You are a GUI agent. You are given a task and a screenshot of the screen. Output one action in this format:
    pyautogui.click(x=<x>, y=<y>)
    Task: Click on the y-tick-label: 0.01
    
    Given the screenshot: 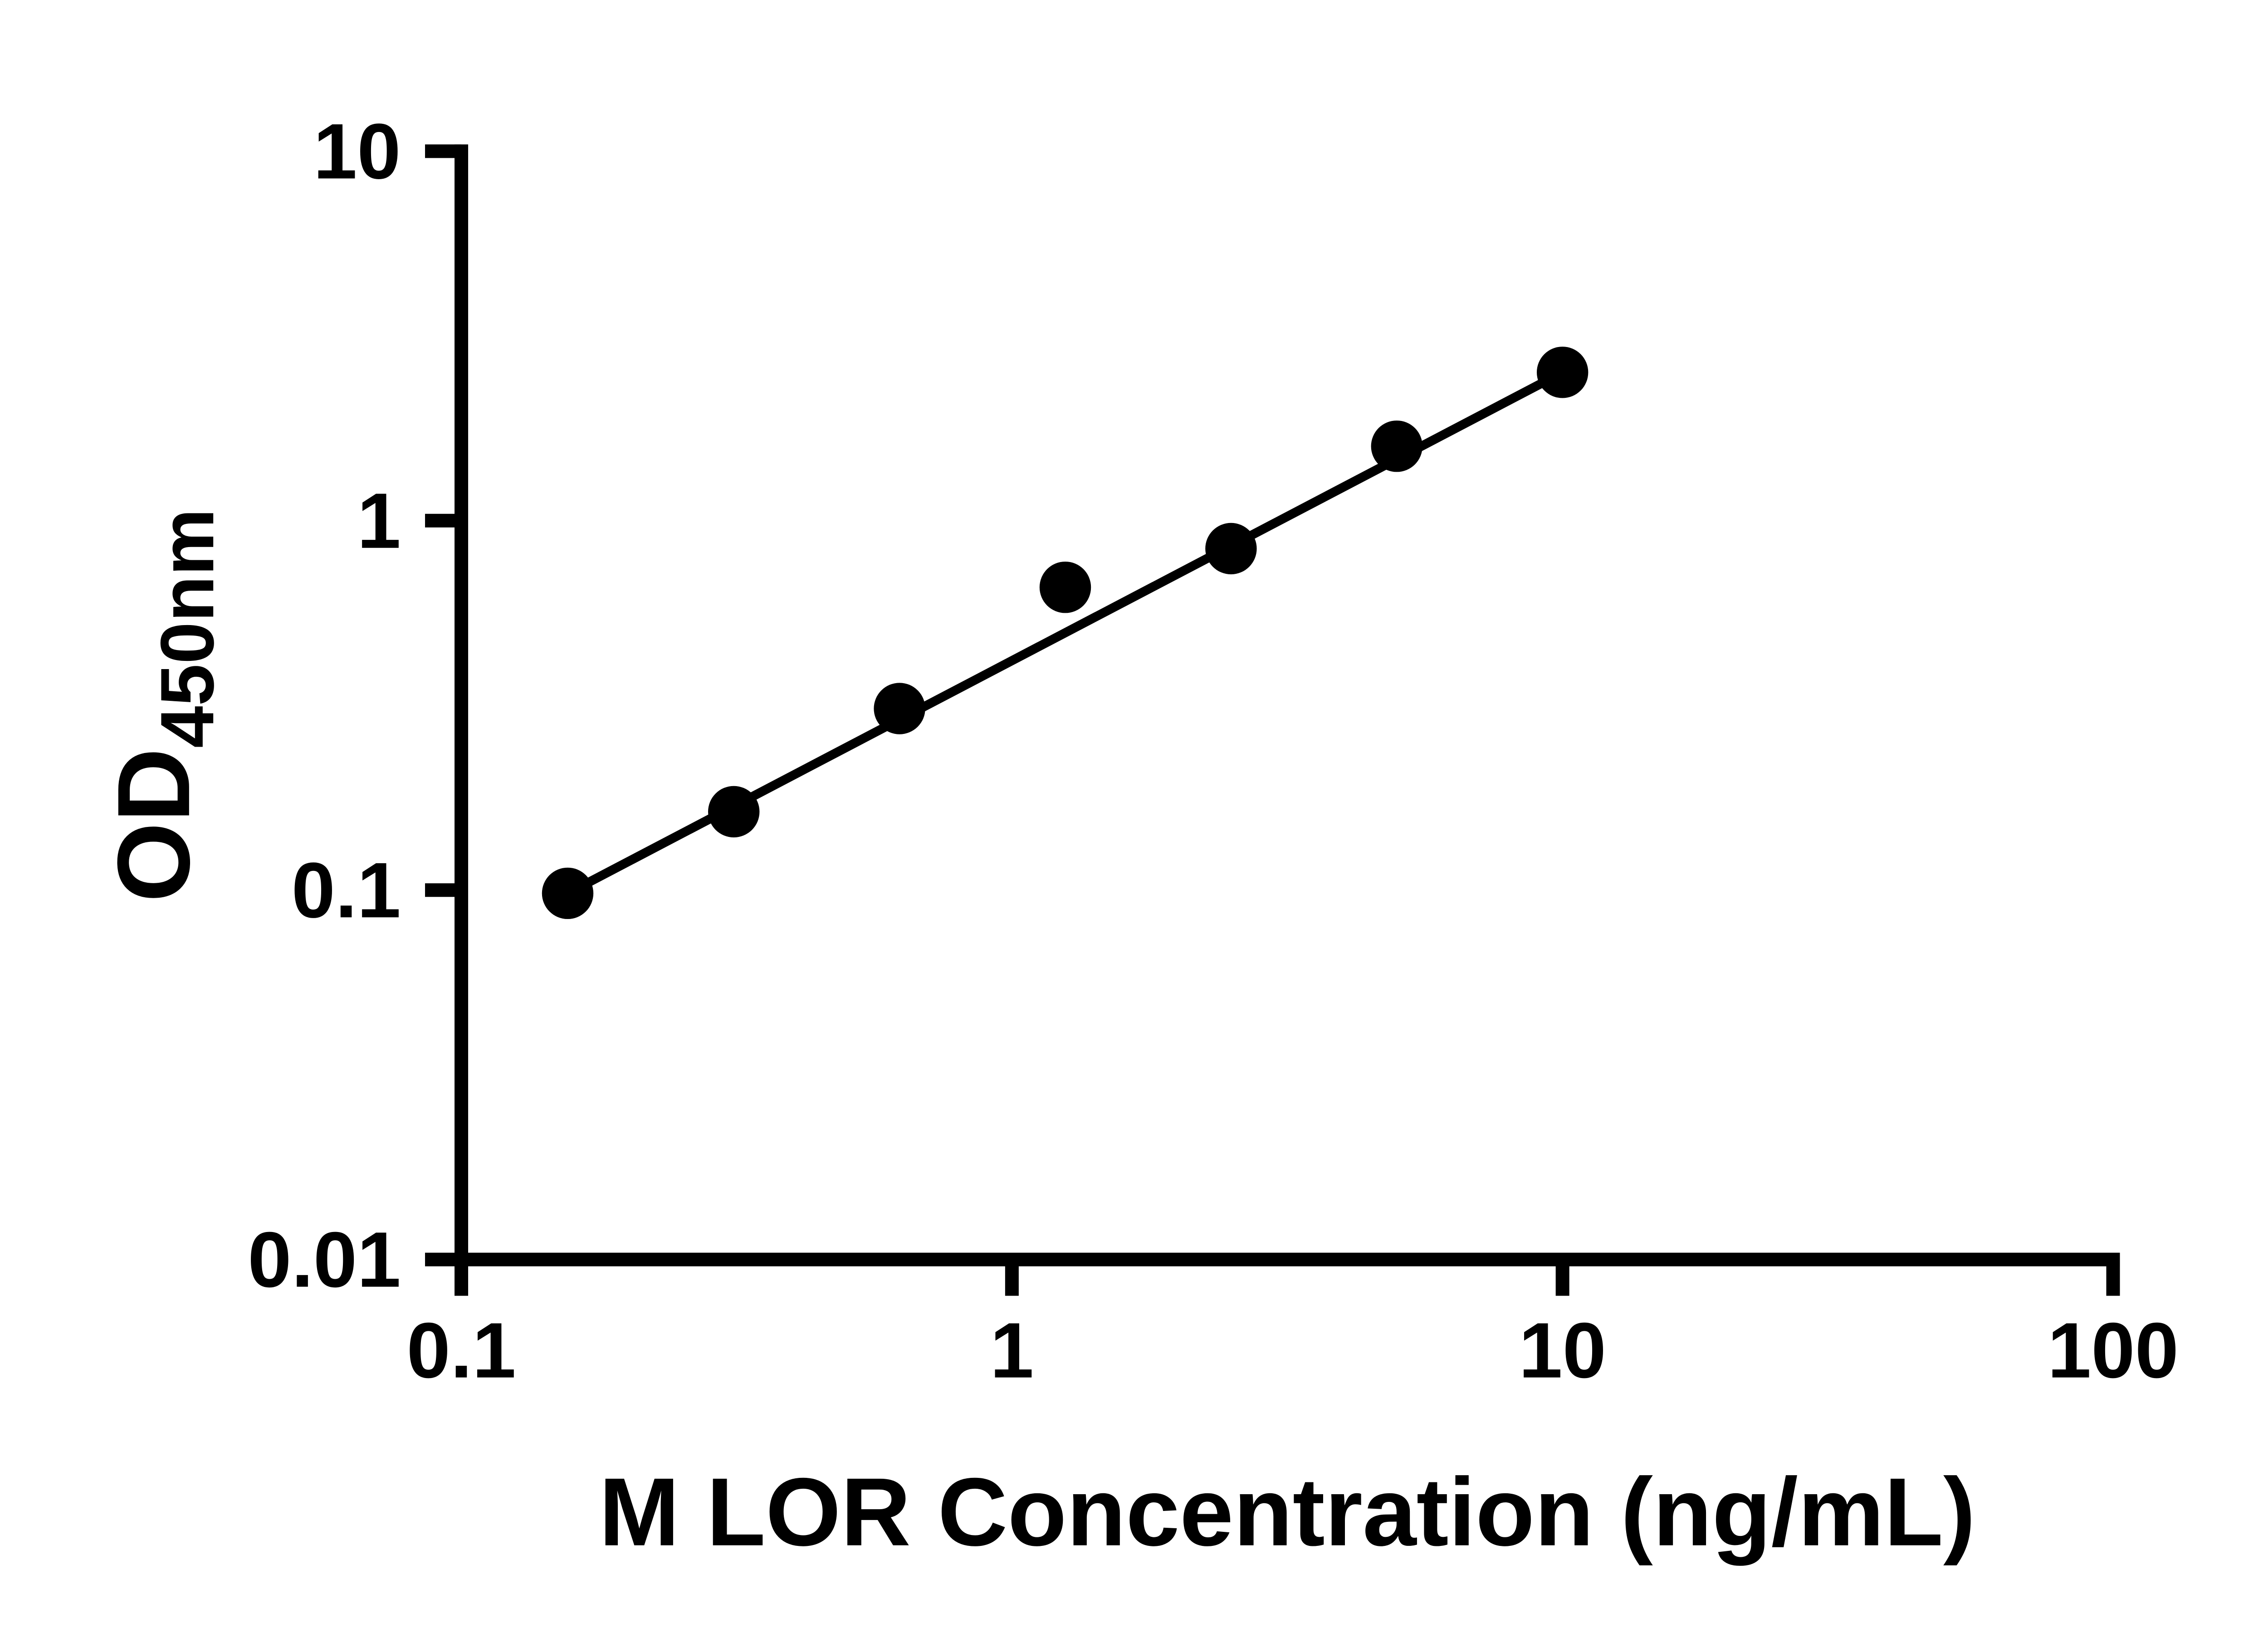 What is the action you would take?
    pyautogui.click(x=325, y=1260)
    